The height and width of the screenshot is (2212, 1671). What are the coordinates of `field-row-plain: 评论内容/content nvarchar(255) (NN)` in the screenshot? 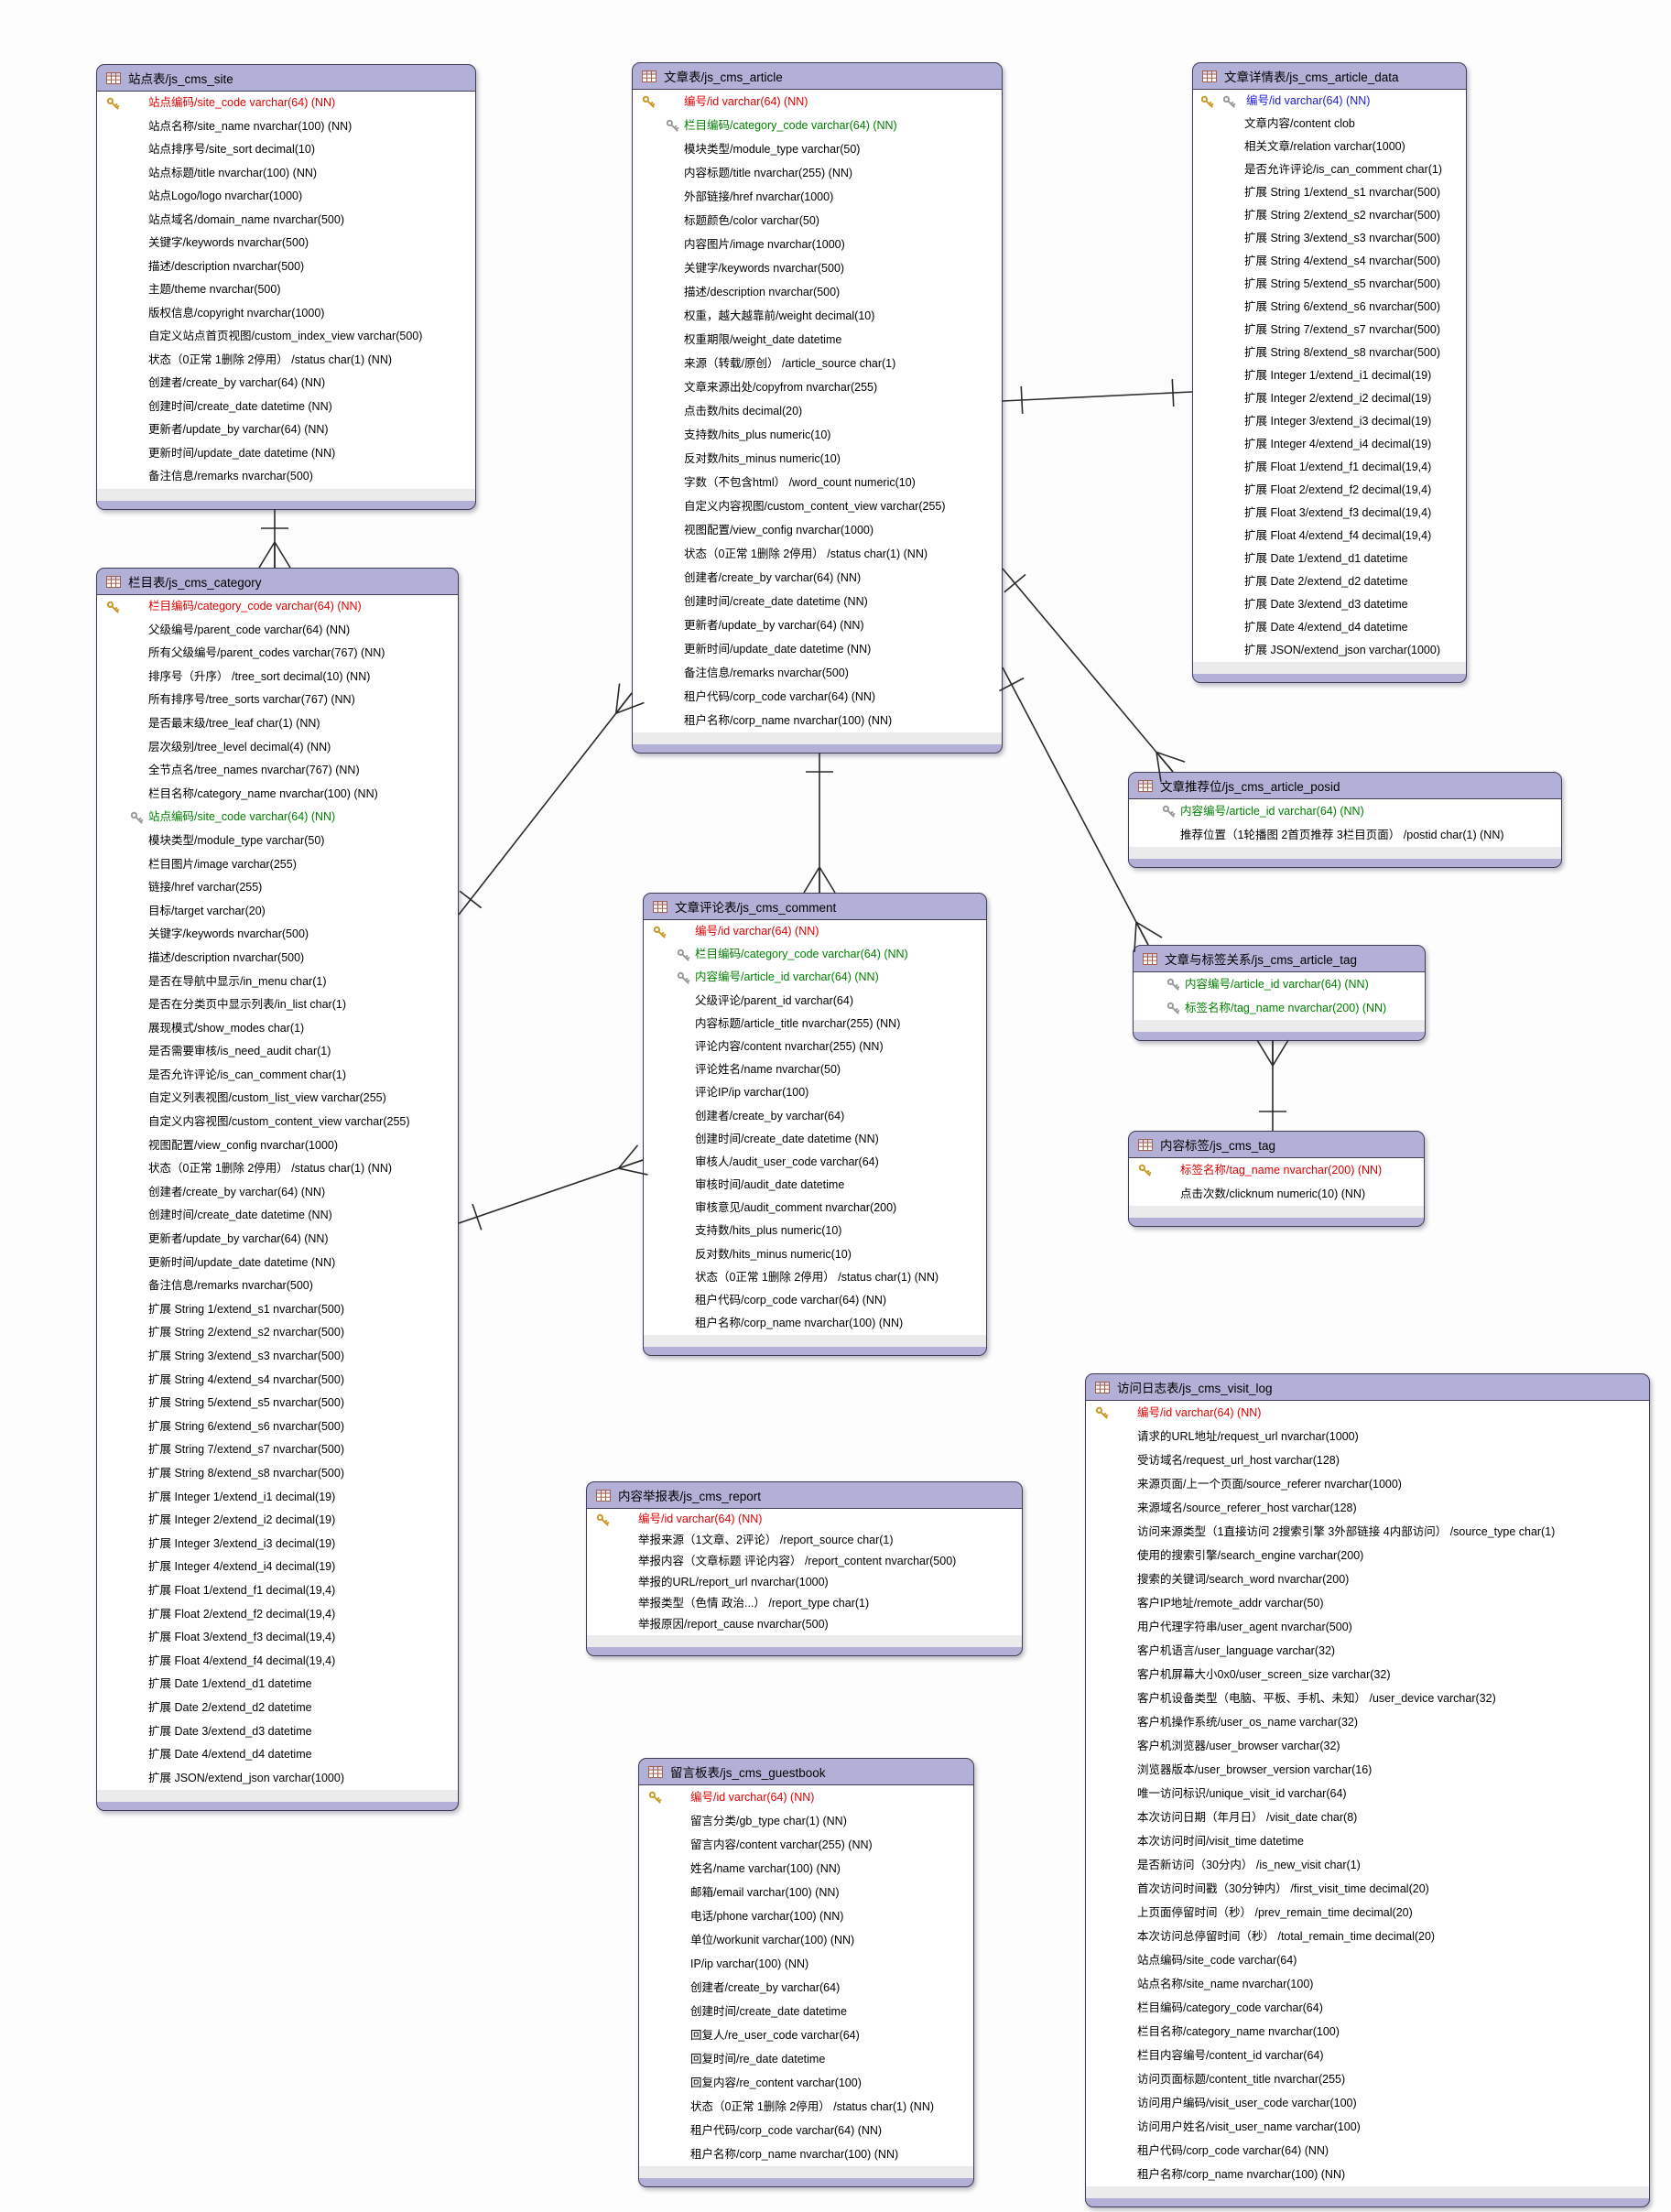 It's located at (815, 1047).